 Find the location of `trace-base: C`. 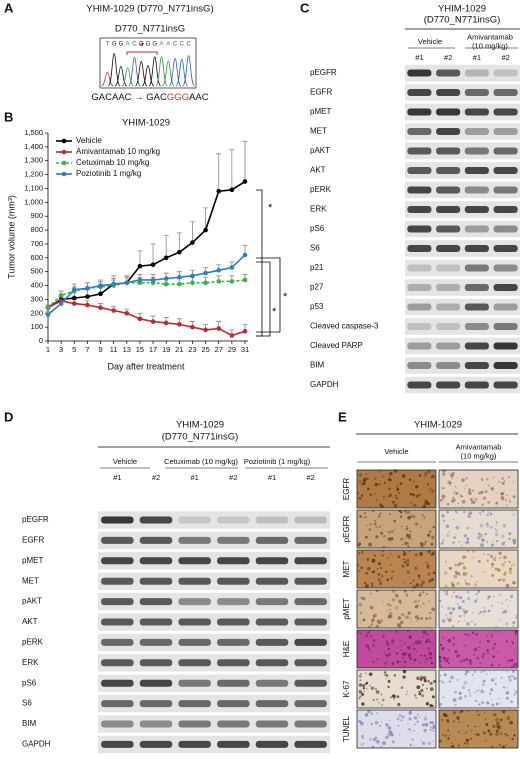

trace-base: C is located at coordinates (175, 45).